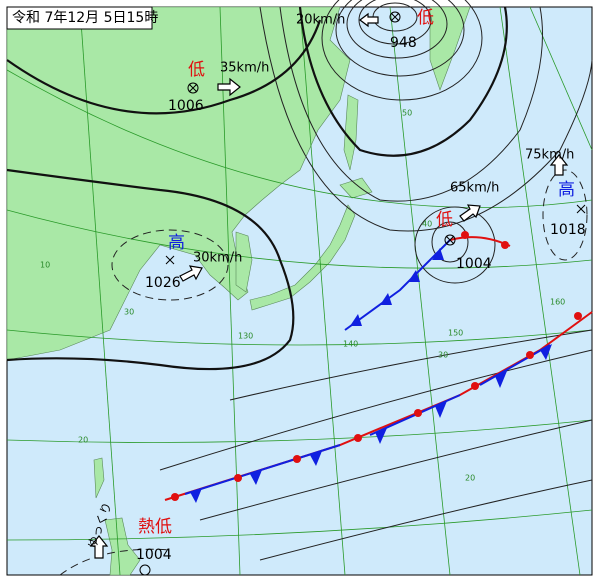 This screenshot has width=600, height=581. What do you see at coordinates (549, 155) in the screenshot?
I see `speed: 75km/h` at bounding box center [549, 155].